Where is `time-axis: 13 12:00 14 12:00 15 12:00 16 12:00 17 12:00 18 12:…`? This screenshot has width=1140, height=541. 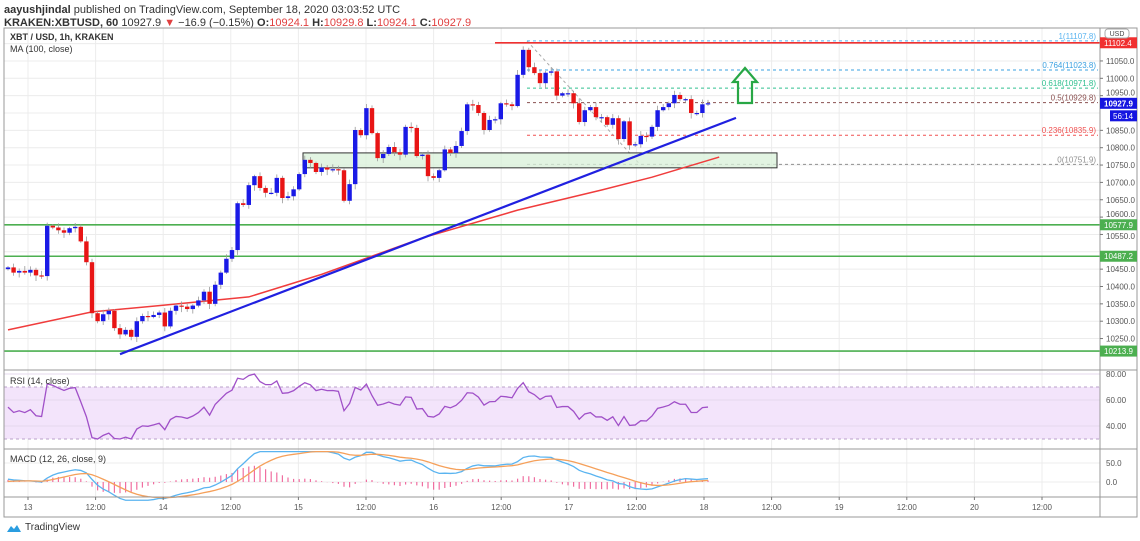 time-axis: 13 12:00 14 12:00 15 12:00 16 12:00 17 12:00 18 12:… is located at coordinates (538, 504).